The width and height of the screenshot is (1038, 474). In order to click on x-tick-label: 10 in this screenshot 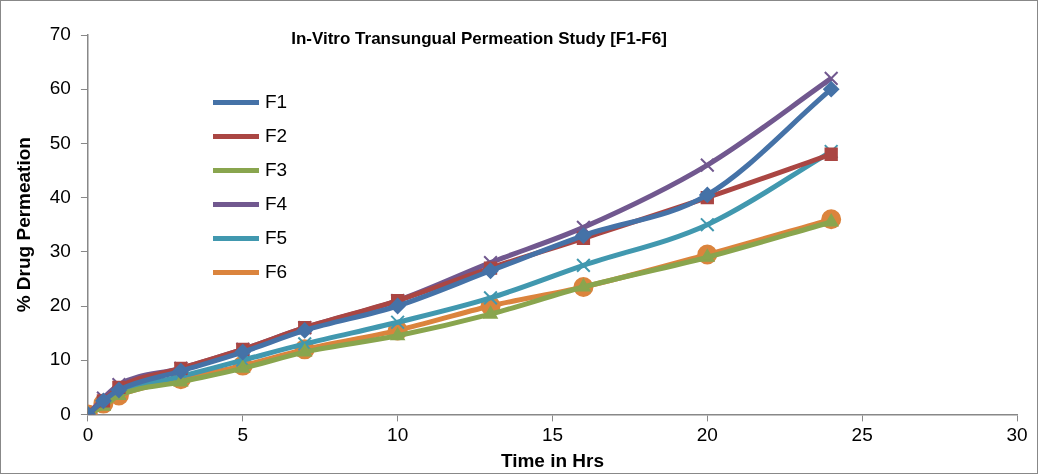, I will do `click(398, 435)`.